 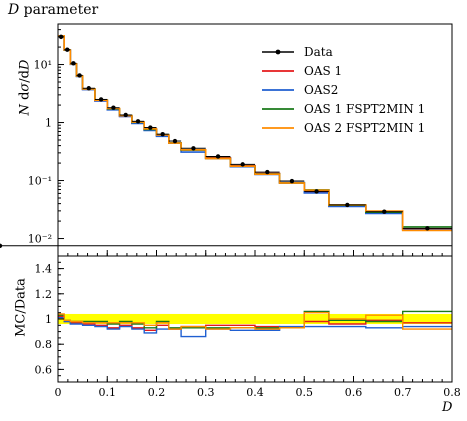 I want to click on y-tick-label-ratio: 1.4, so click(x=44, y=269).